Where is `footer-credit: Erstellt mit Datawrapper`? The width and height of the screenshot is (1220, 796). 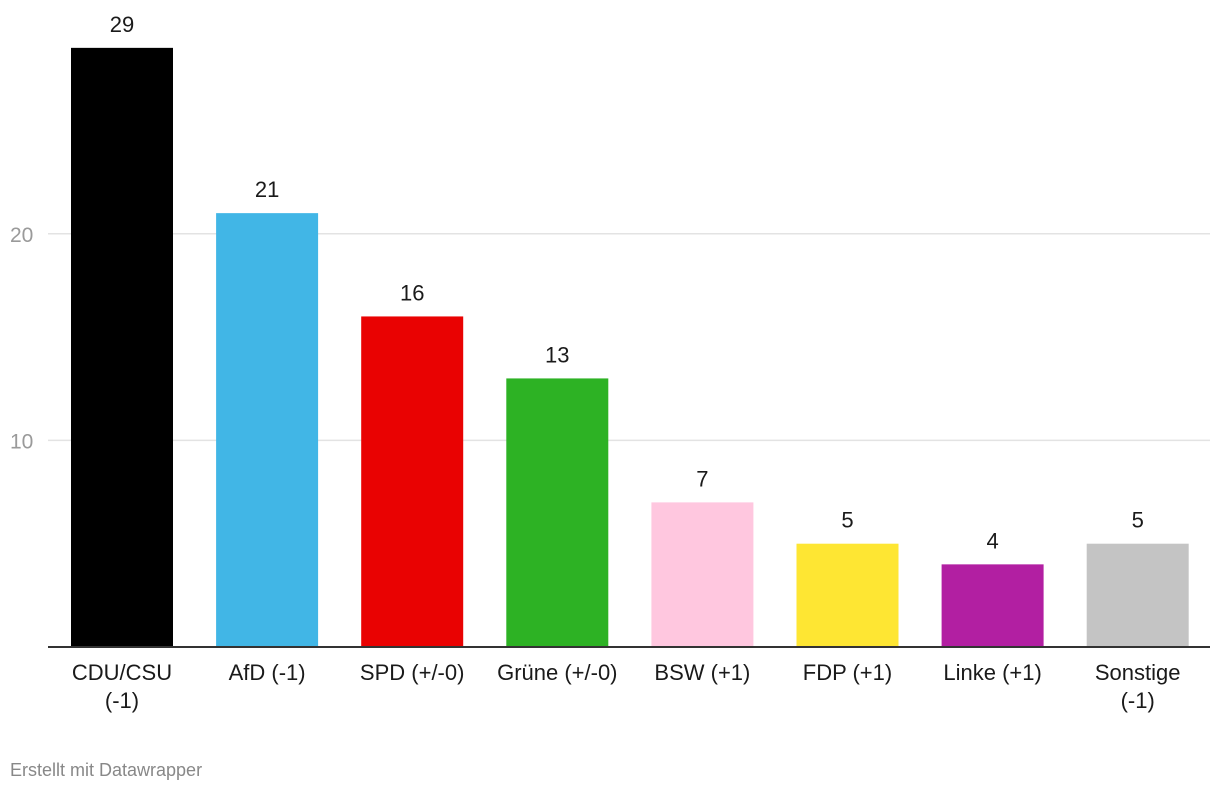 footer-credit: Erstellt mit Datawrapper is located at coordinates (106, 770).